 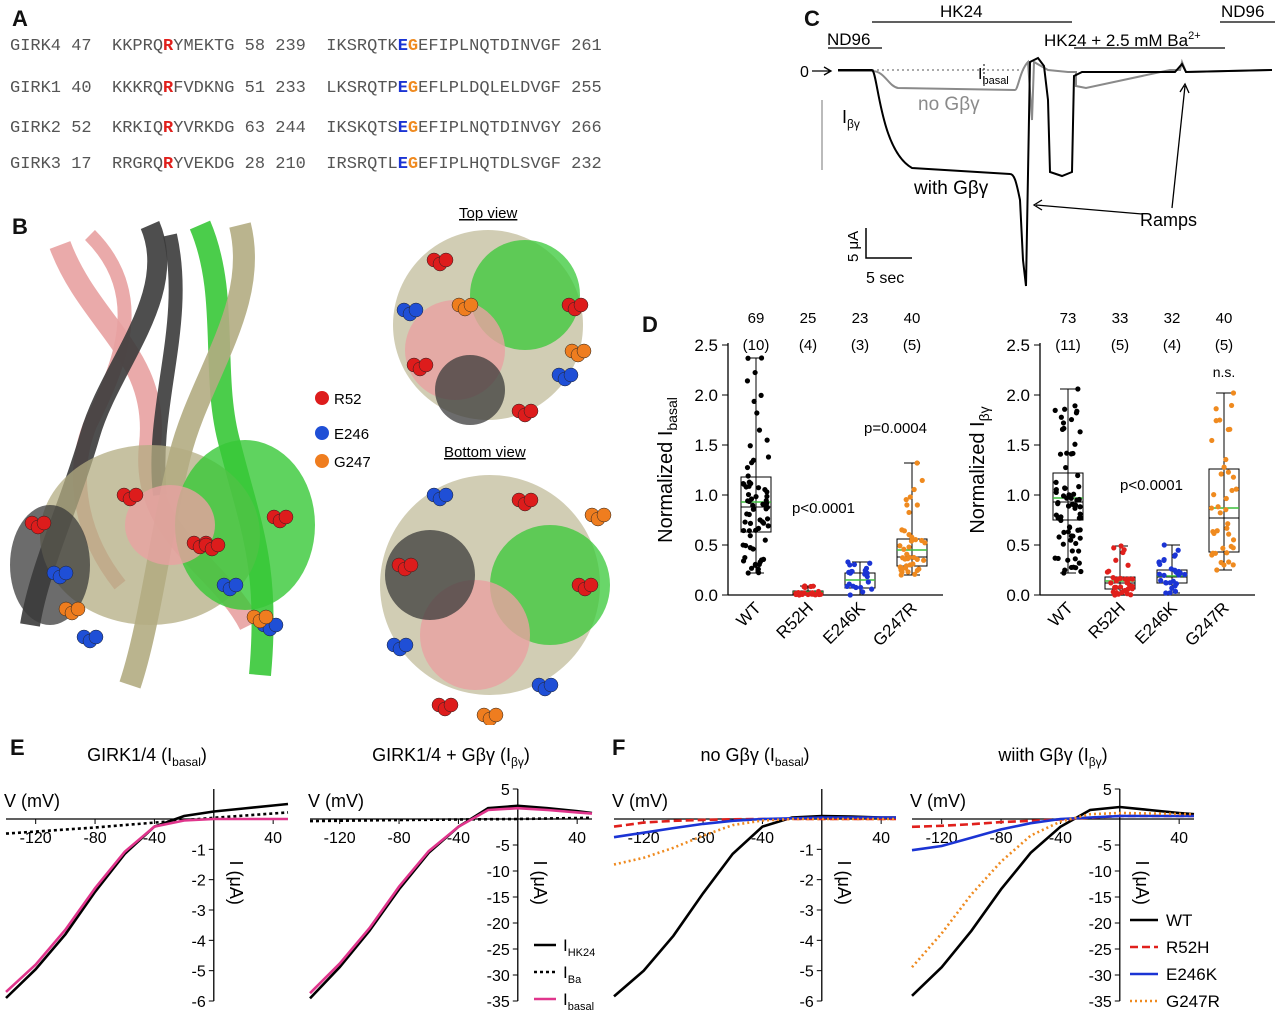 What do you see at coordinates (1224, 372) in the screenshot?
I see `ns-label: n.s.` at bounding box center [1224, 372].